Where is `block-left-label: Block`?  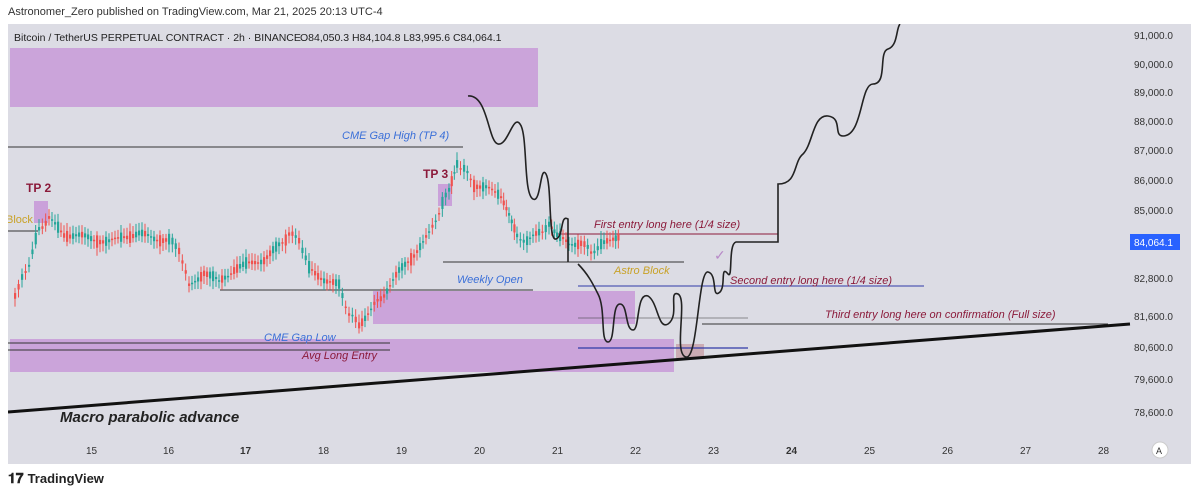
block-left-label: Block is located at coordinates (20, 220).